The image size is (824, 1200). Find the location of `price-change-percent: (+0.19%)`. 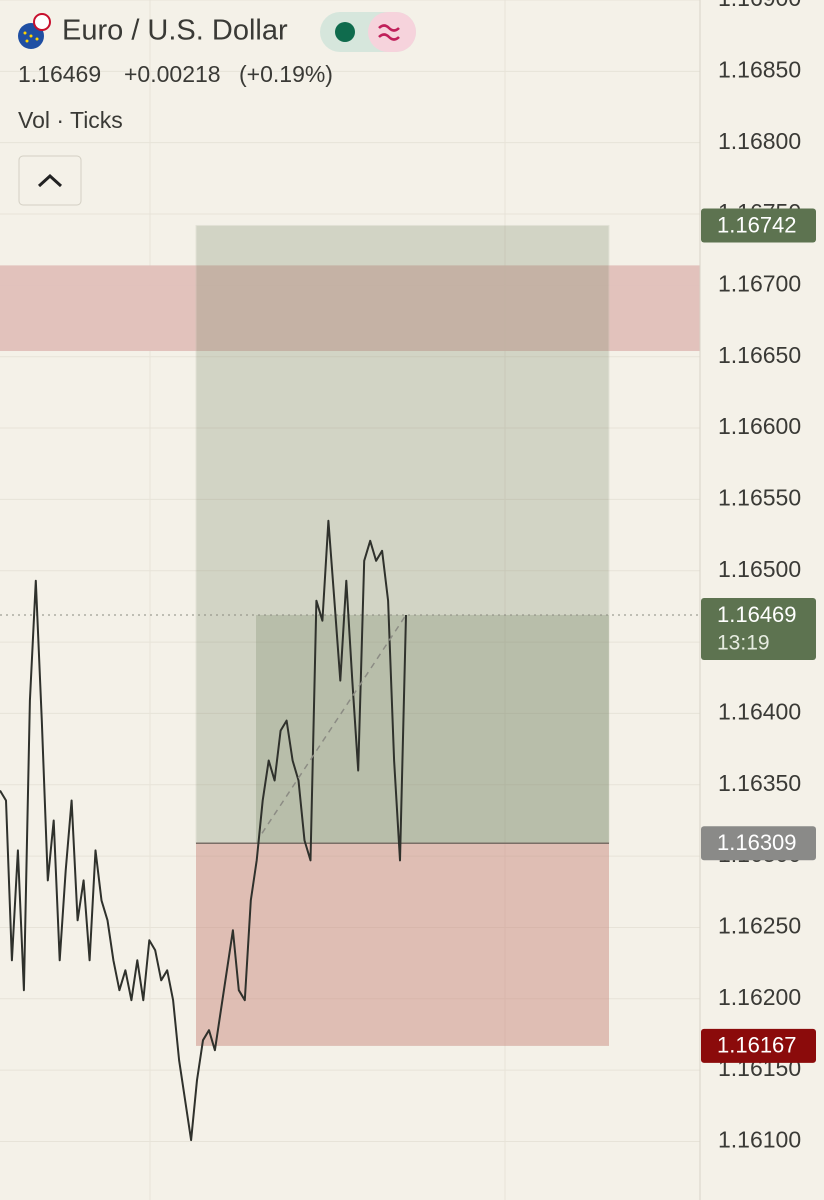

price-change-percent: (+0.19%) is located at coordinates (286, 74).